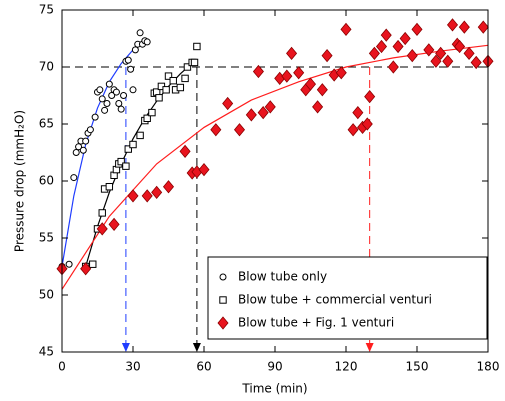 The height and width of the screenshot is (401, 505). I want to click on y-tick-label: 65, so click(46, 124).